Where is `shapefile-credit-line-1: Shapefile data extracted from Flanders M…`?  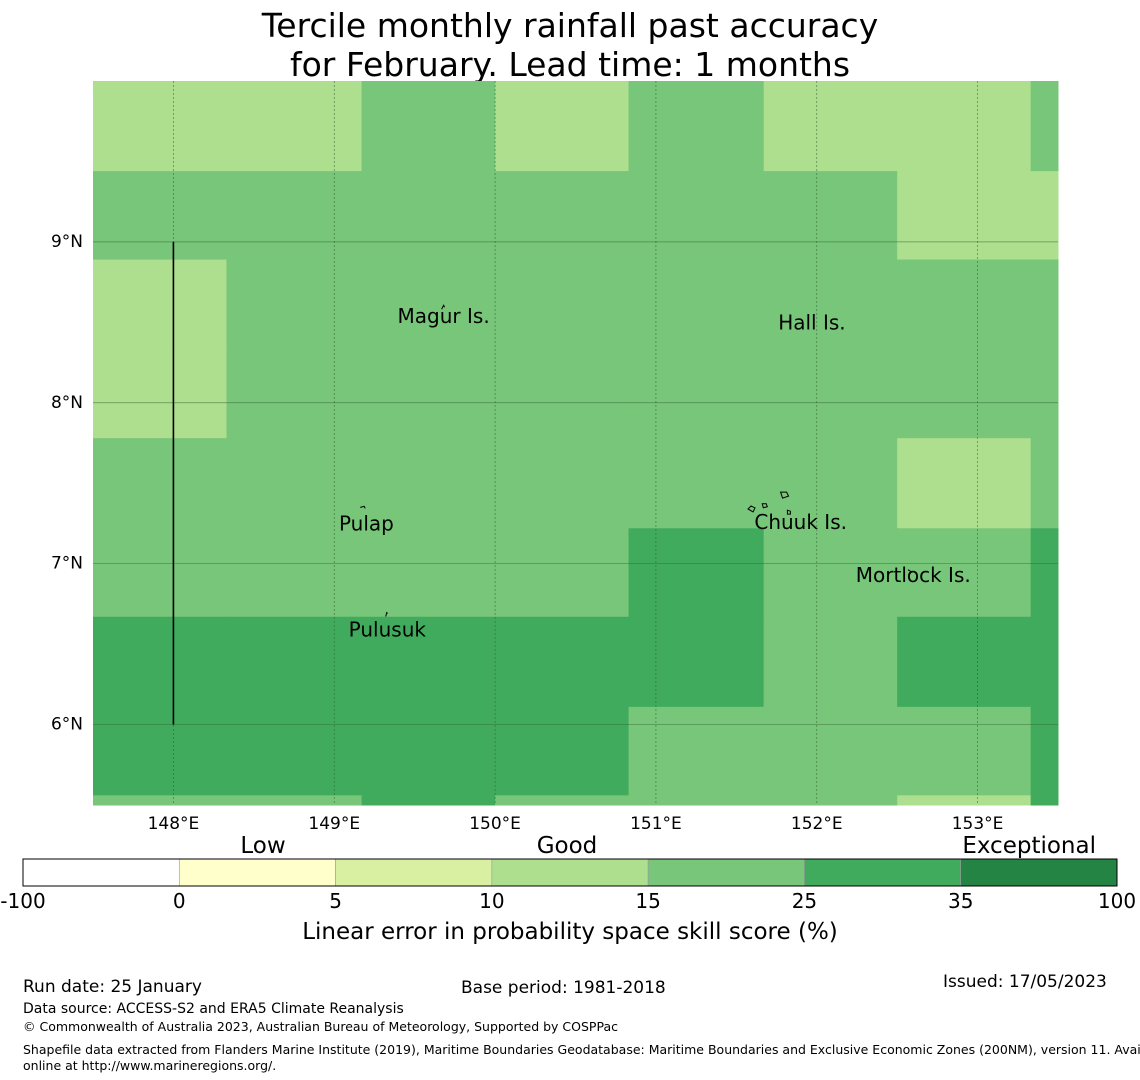 shapefile-credit-line-1: Shapefile data extracted from Flanders M… is located at coordinates (581, 1049).